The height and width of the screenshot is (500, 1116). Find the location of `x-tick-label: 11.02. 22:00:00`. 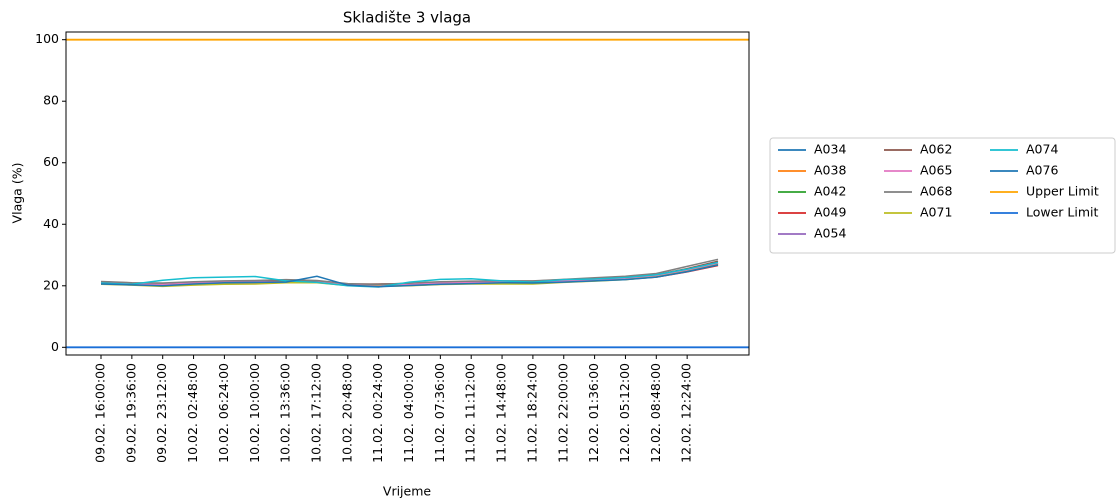

x-tick-label: 11.02. 22:00:00 is located at coordinates (562, 413).